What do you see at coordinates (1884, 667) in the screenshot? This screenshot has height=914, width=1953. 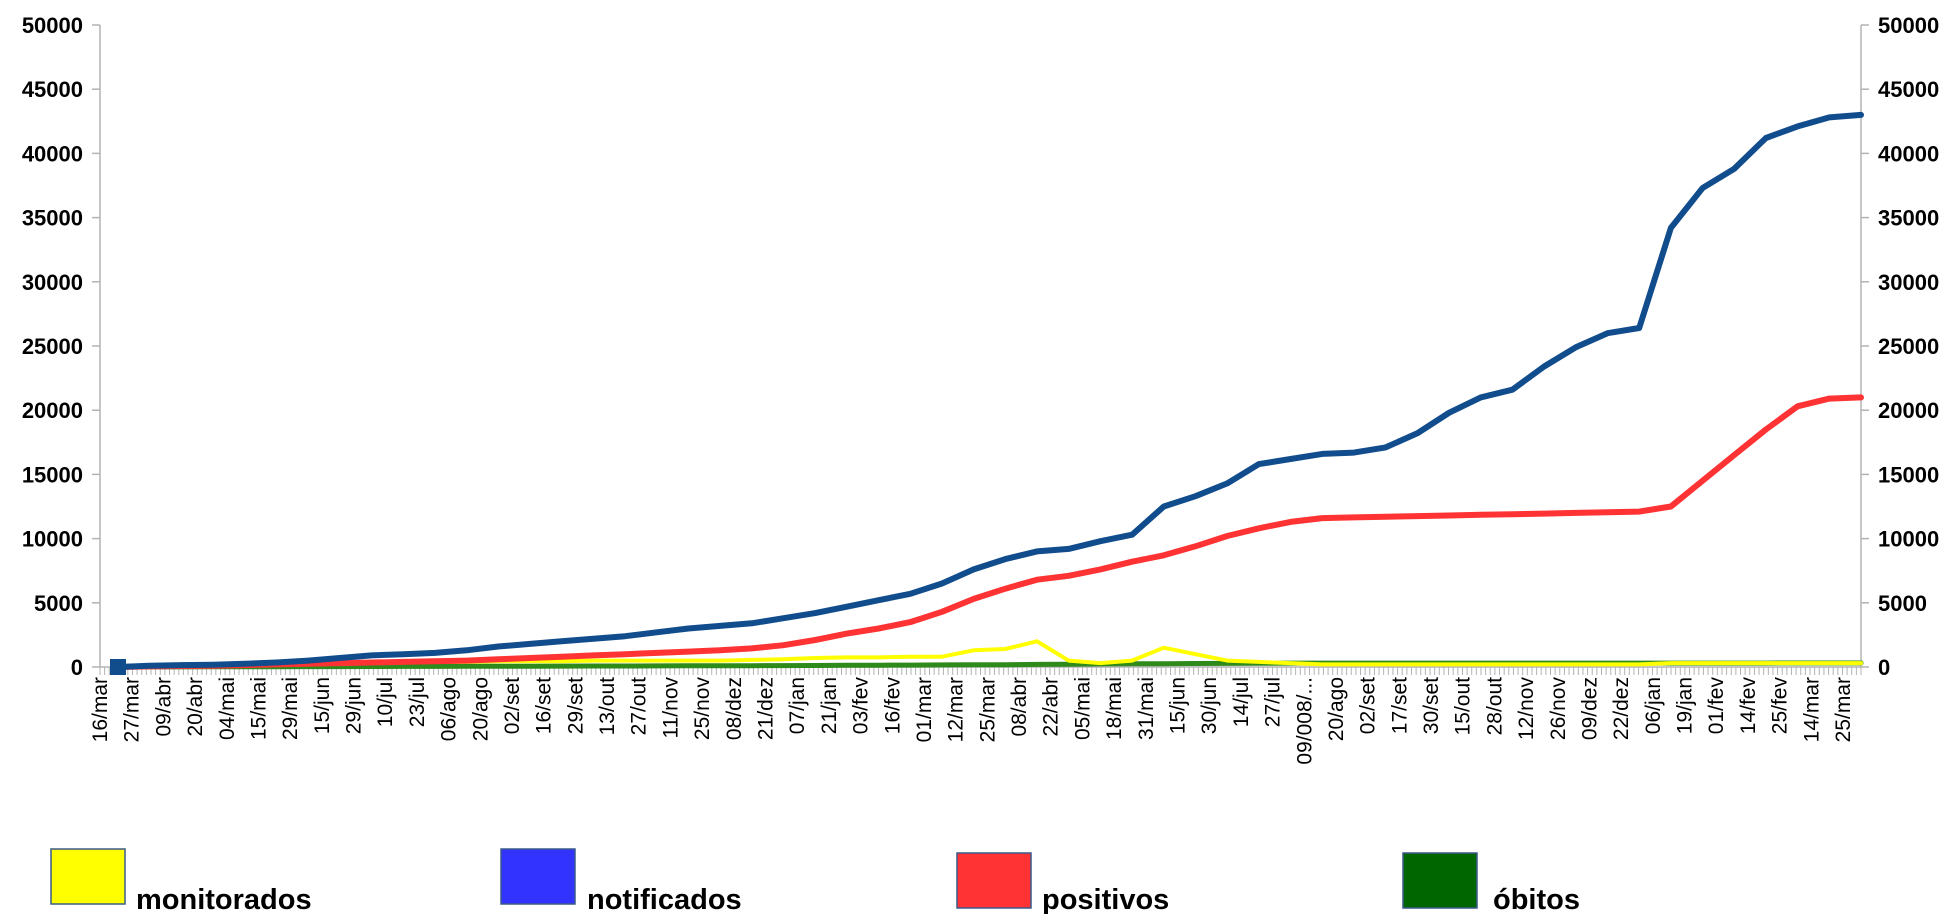 I see `y-tick-label-right: 0` at bounding box center [1884, 667].